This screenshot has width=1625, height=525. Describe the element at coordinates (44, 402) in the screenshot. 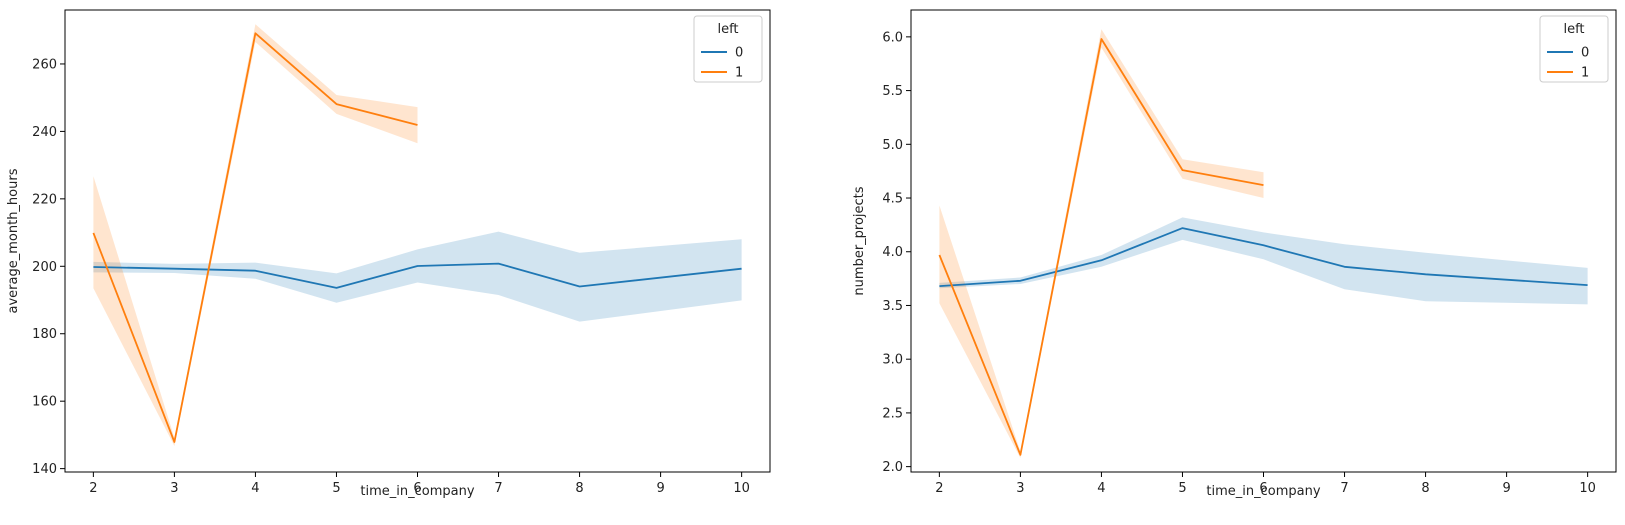

I see `y-tick-label: 160` at that location.